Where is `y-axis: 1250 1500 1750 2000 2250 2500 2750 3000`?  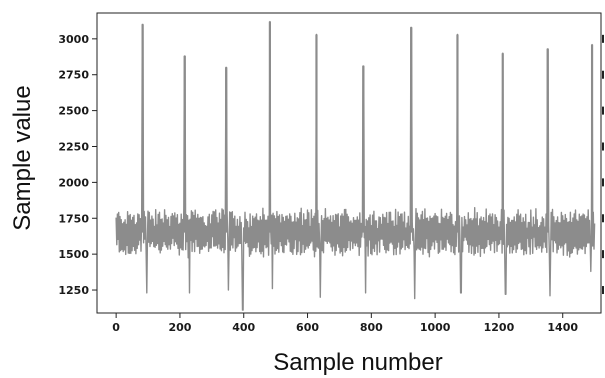 y-axis: 1250 1500 1750 2000 2250 2500 2750 3000 is located at coordinates (77, 165).